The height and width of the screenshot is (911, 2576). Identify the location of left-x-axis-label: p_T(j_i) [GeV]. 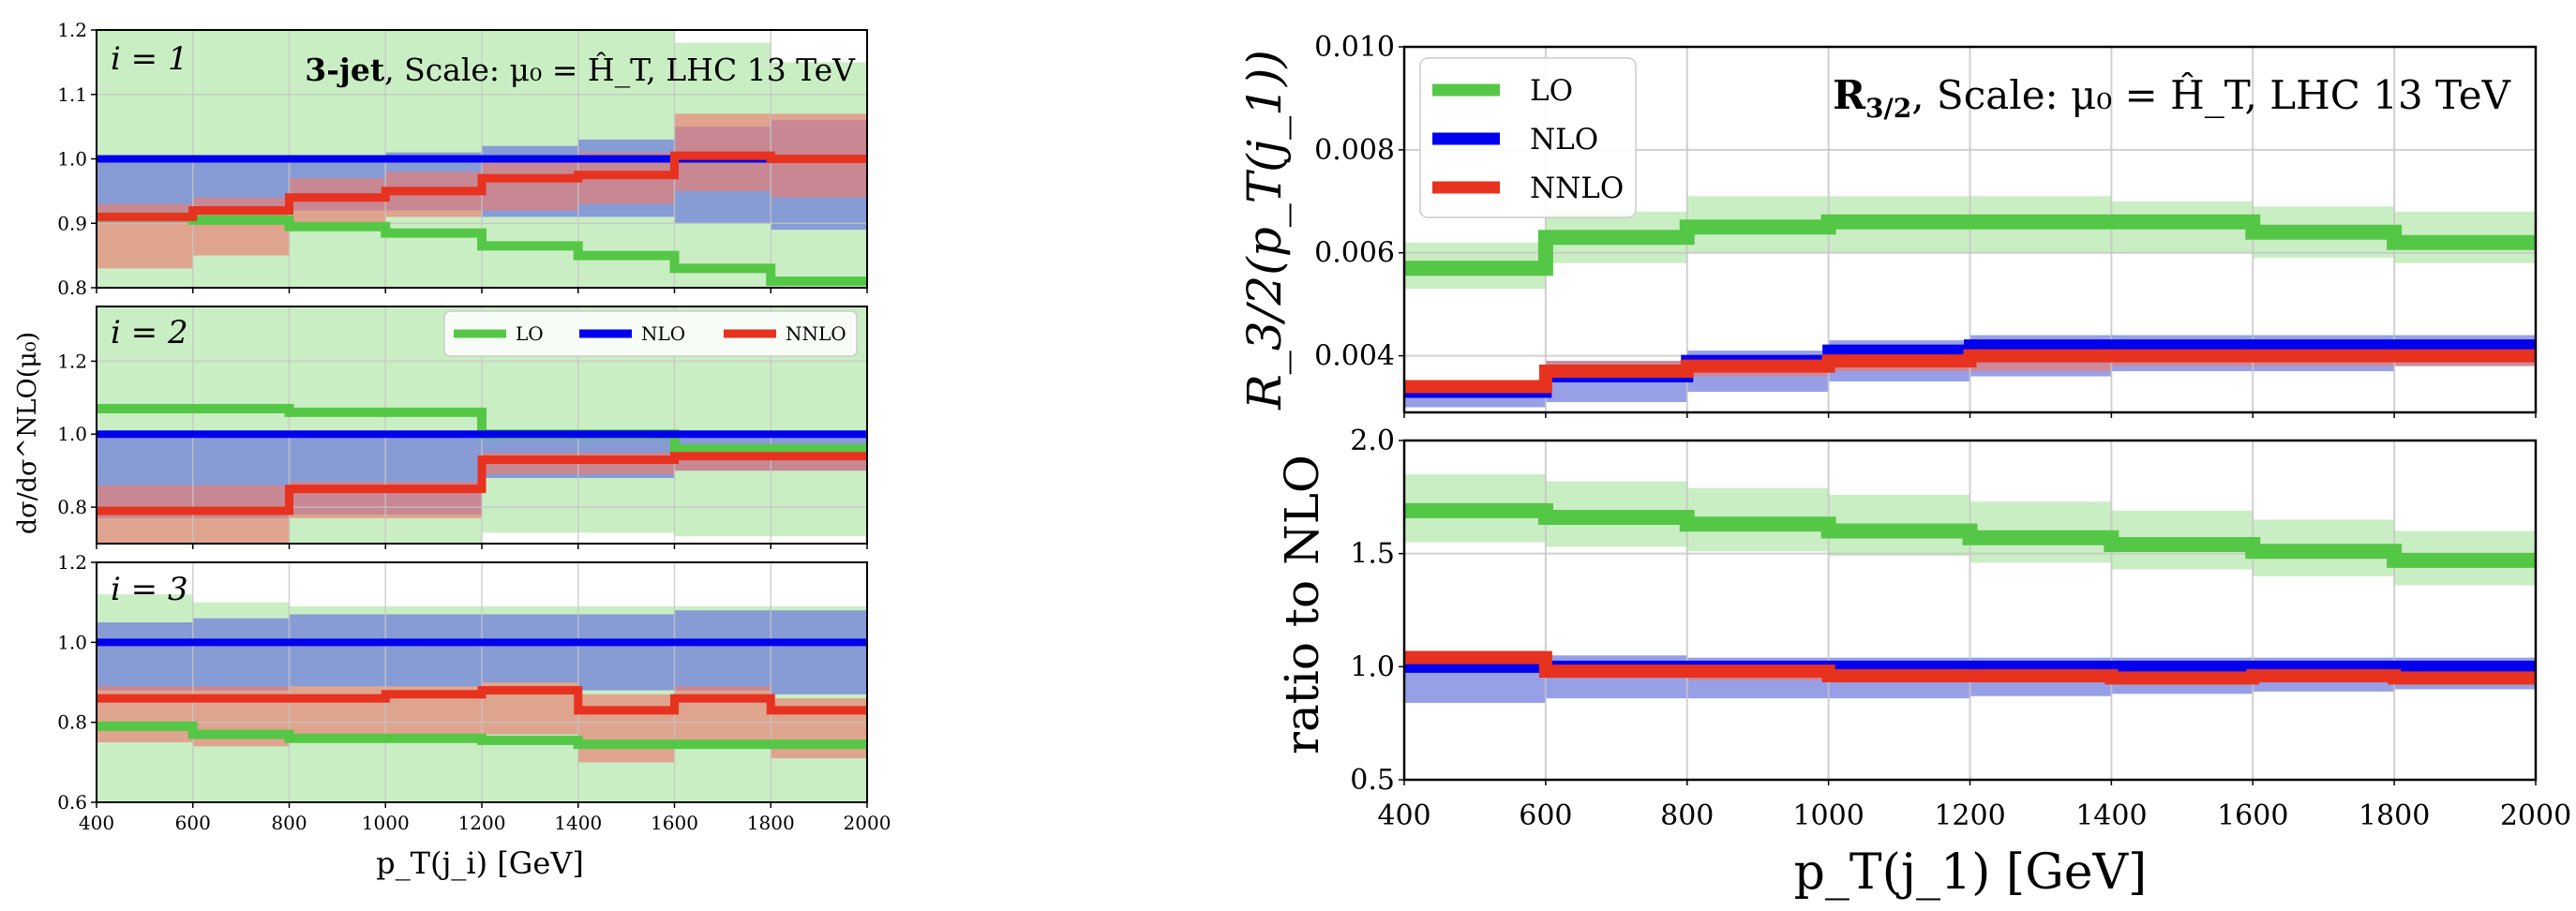
(480, 863).